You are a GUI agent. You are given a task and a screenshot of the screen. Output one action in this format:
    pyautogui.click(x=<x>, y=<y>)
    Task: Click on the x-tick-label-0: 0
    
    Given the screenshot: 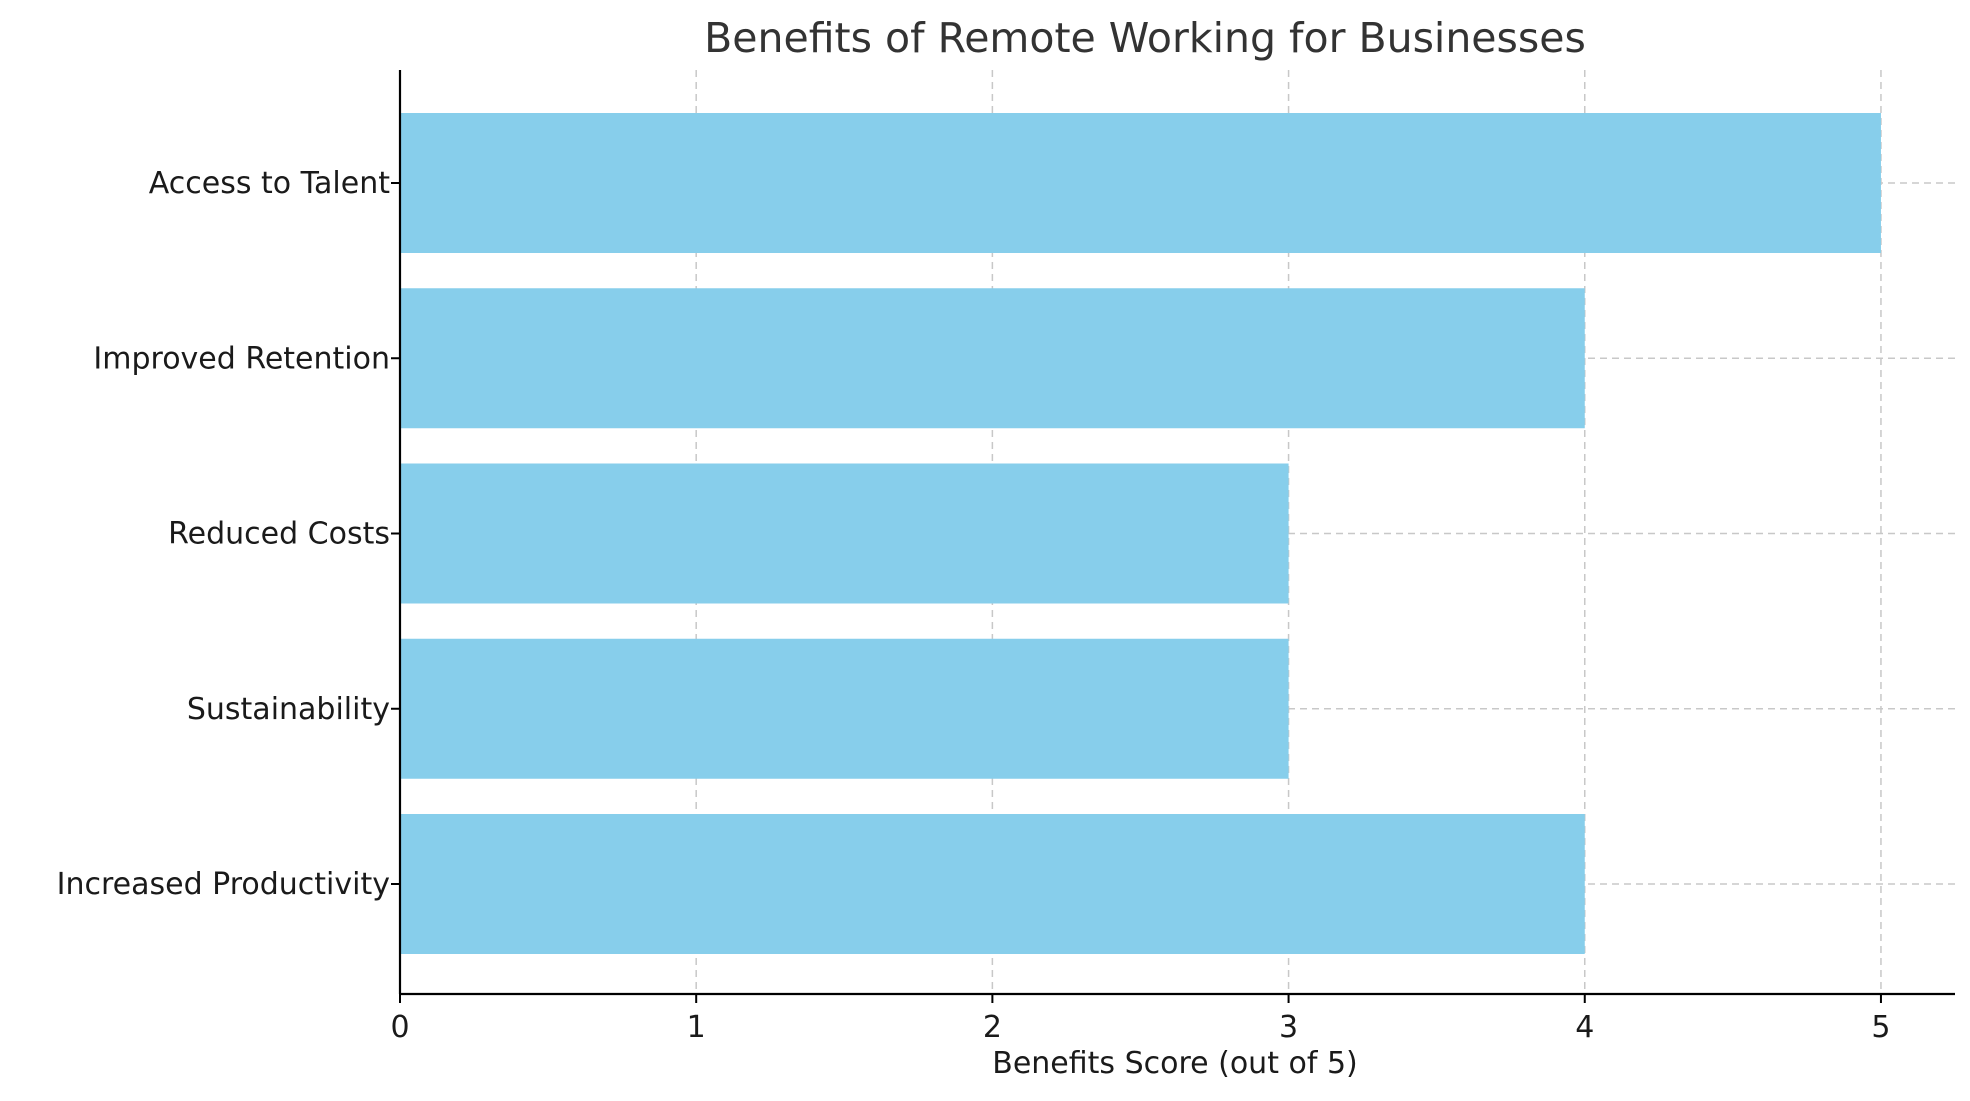 What is the action you would take?
    pyautogui.click(x=399, y=1027)
    